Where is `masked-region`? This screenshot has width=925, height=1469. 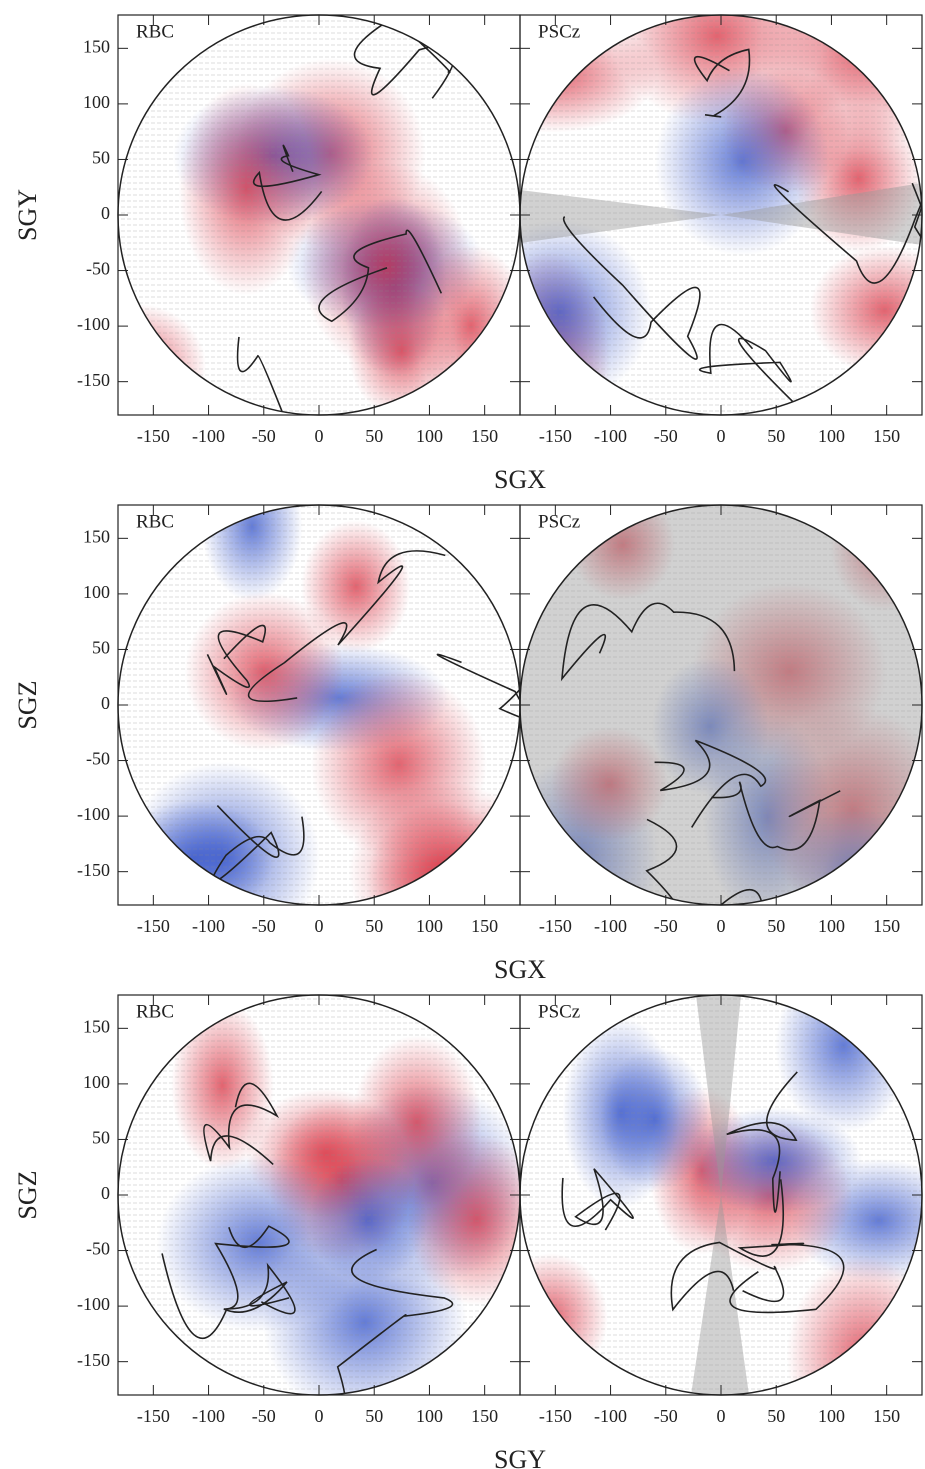 masked-region is located at coordinates (721, 705).